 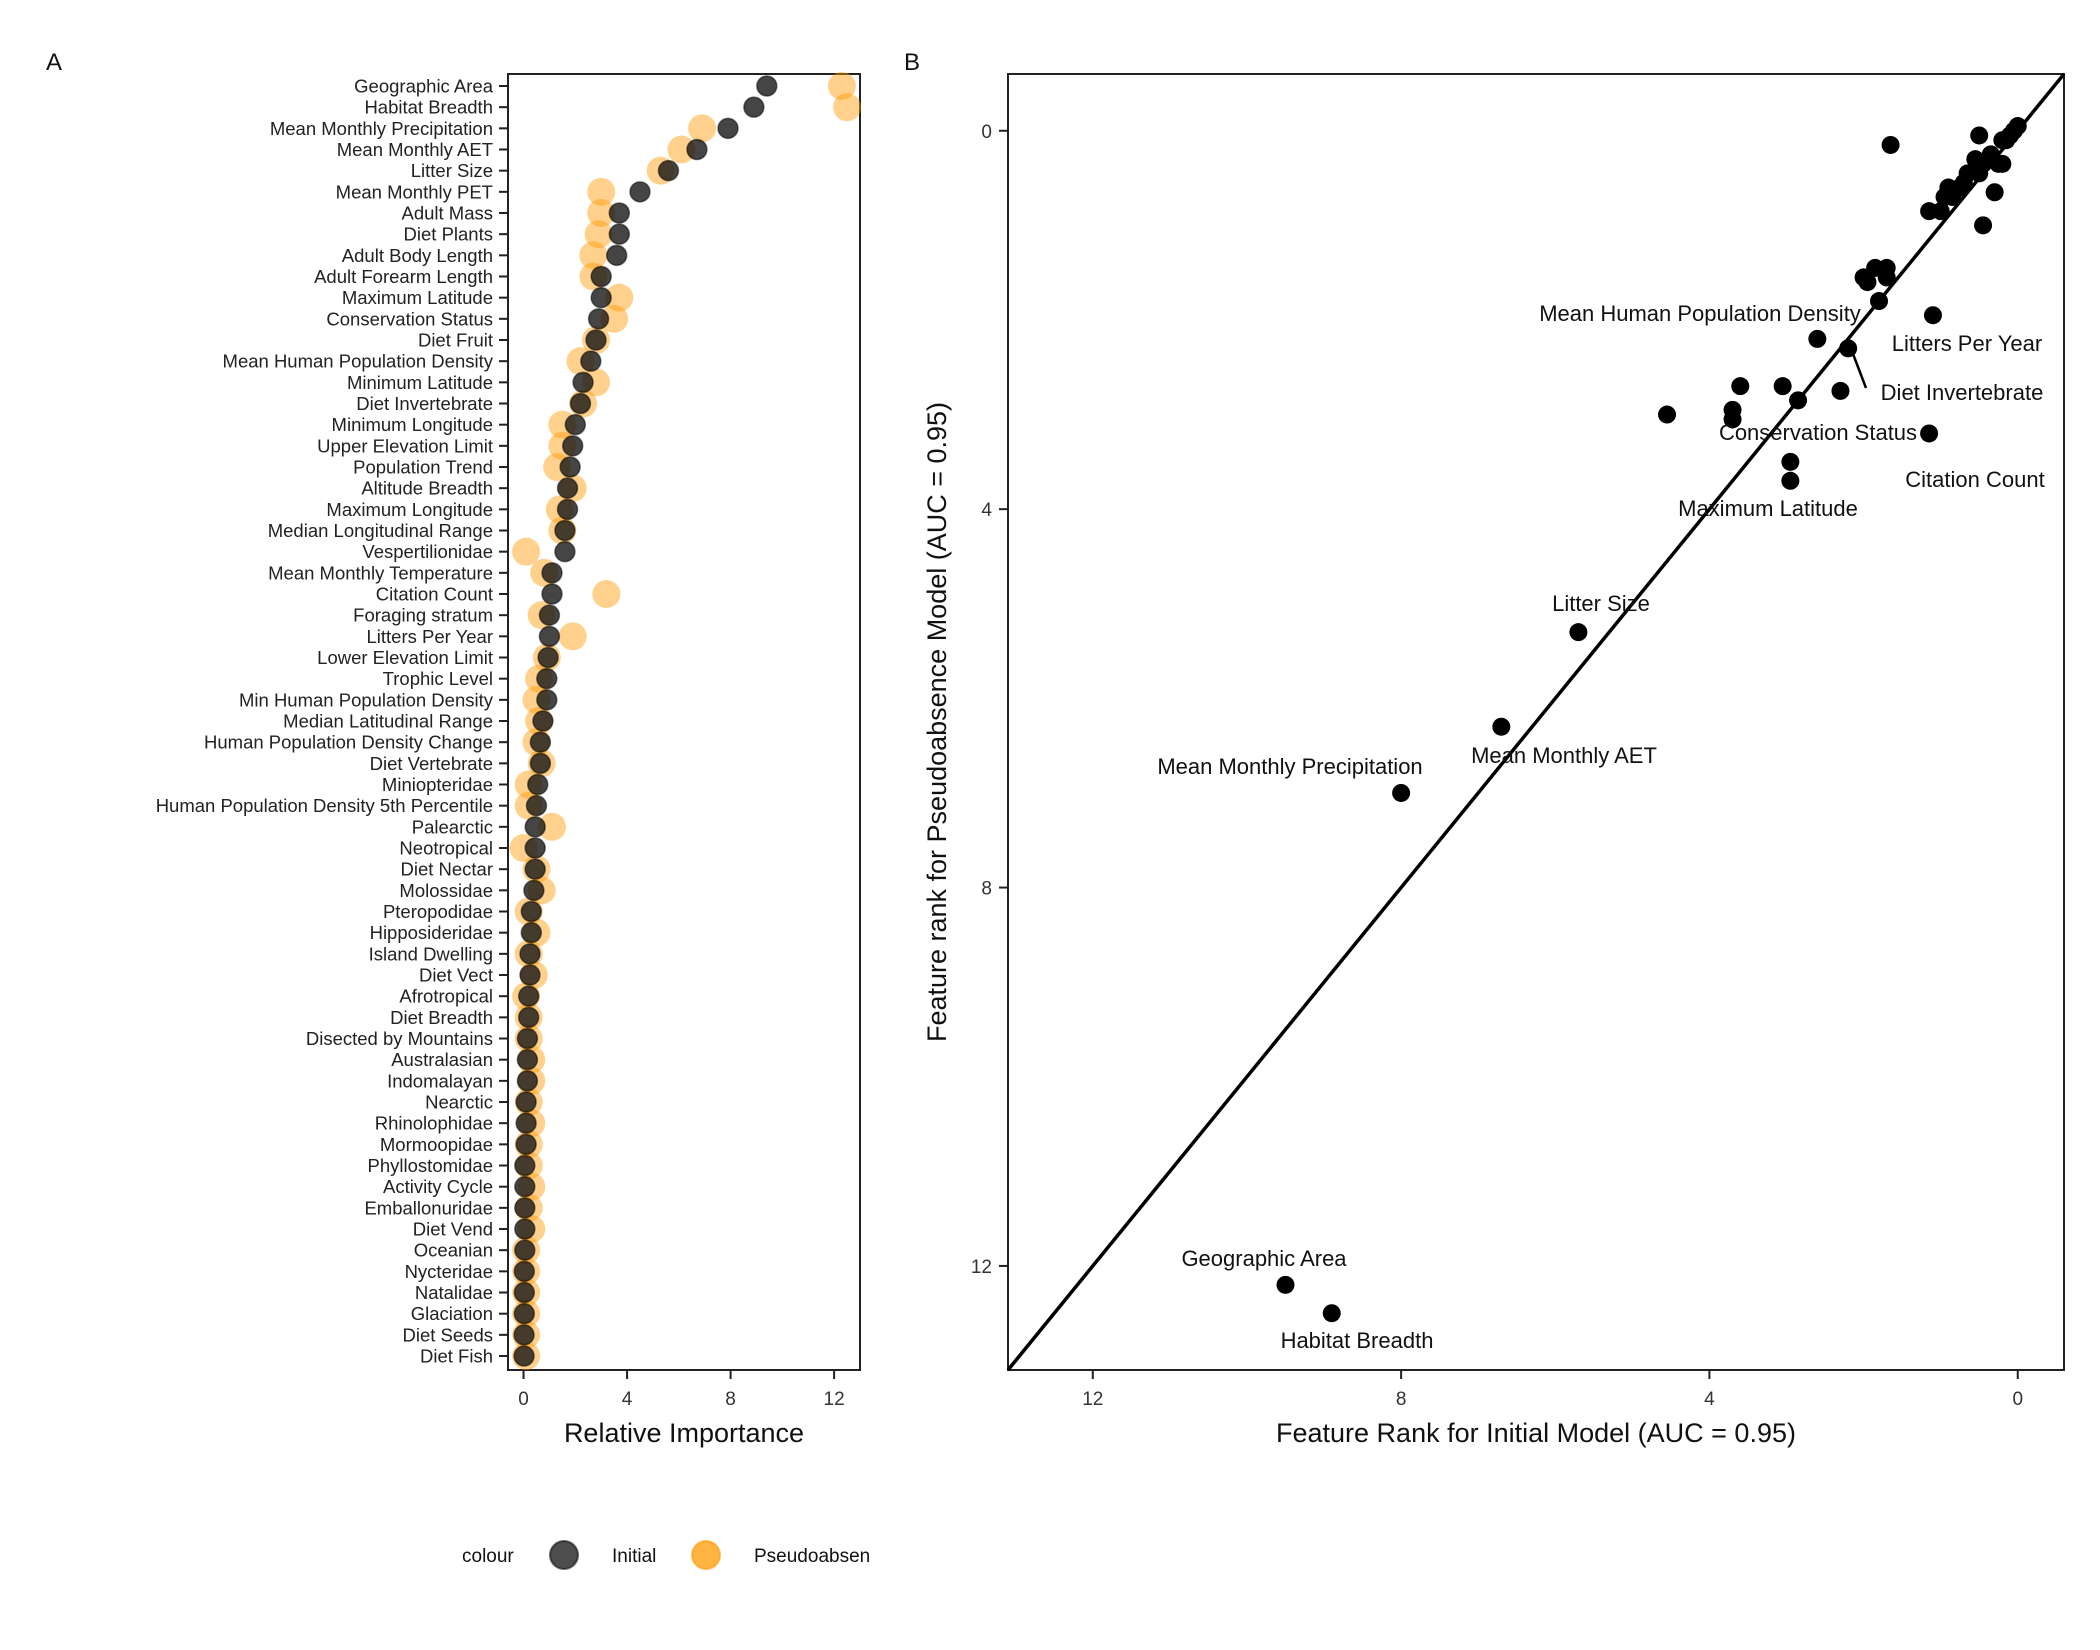 I want to click on panel-a-x-ticks: 0 4 8 12, so click(x=681, y=1390).